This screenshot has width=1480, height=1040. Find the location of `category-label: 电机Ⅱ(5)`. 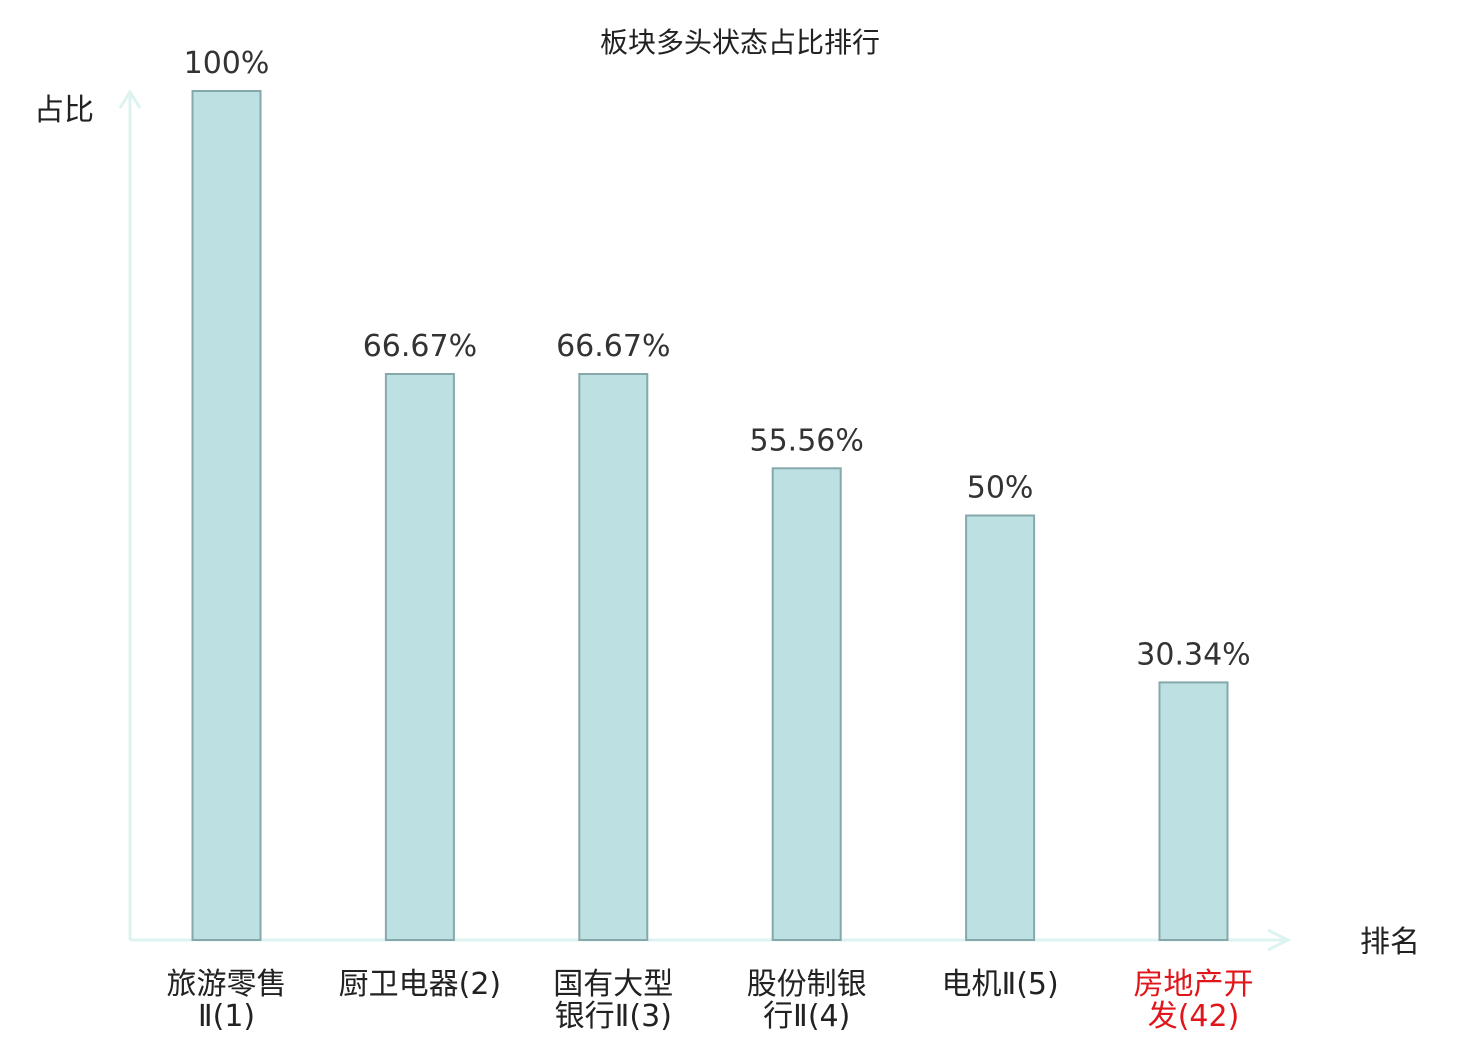

category-label: 电机Ⅱ(5) is located at coordinates (999, 984).